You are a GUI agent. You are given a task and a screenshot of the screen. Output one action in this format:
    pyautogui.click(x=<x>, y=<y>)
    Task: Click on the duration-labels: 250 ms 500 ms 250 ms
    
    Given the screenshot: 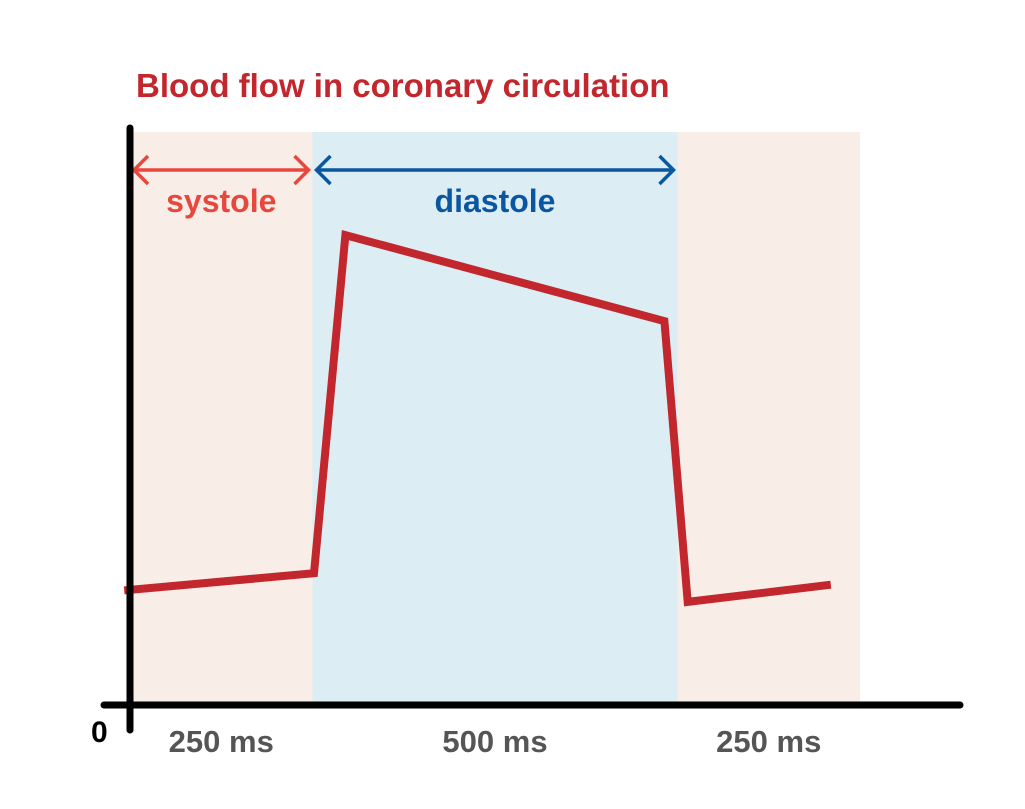 What is the action you would take?
    pyautogui.click(x=495, y=741)
    